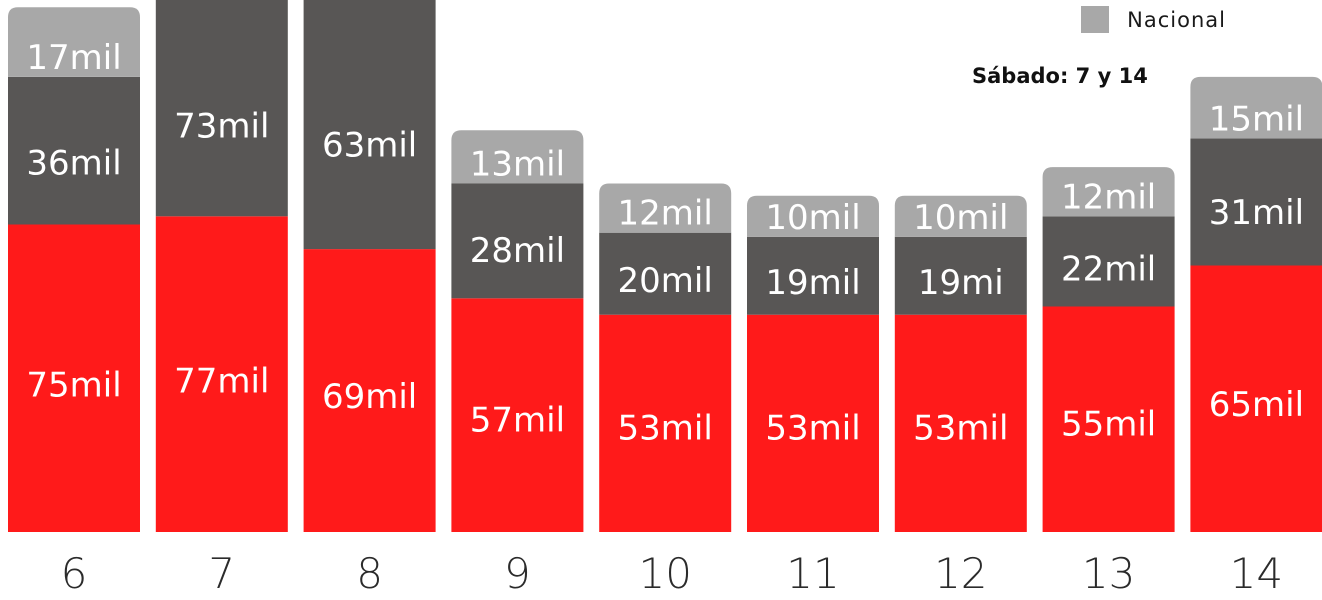 This screenshot has width=1322, height=600. I want to click on data-label-local-10: 53mil, so click(665, 429).